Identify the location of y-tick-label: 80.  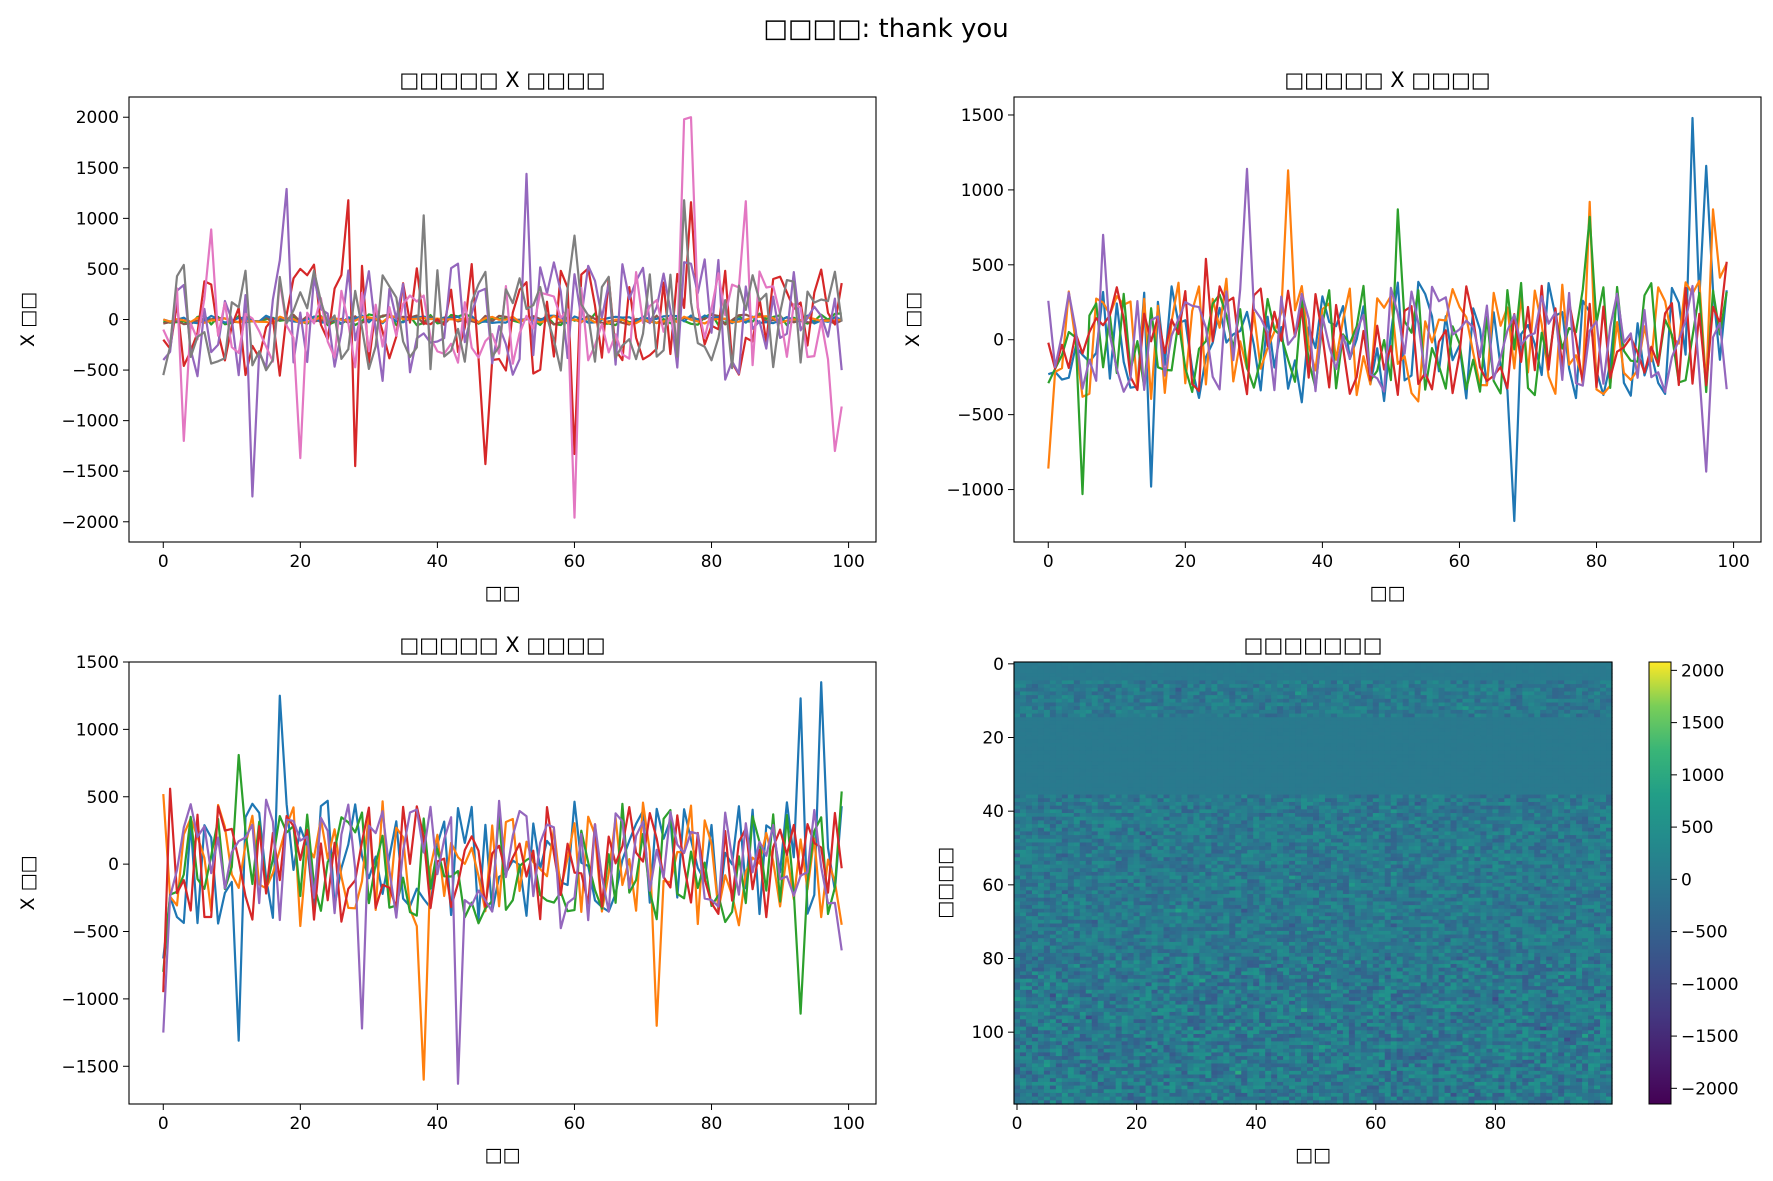
(993, 960).